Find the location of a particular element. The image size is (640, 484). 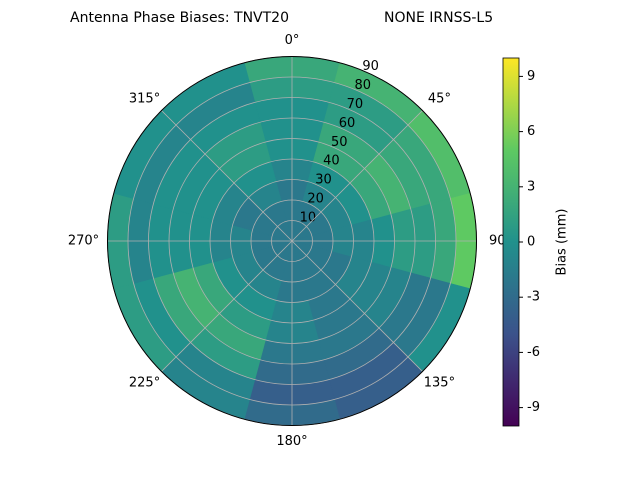

chart-subtitle: NONE IRNSS-L5 is located at coordinates (438, 18).